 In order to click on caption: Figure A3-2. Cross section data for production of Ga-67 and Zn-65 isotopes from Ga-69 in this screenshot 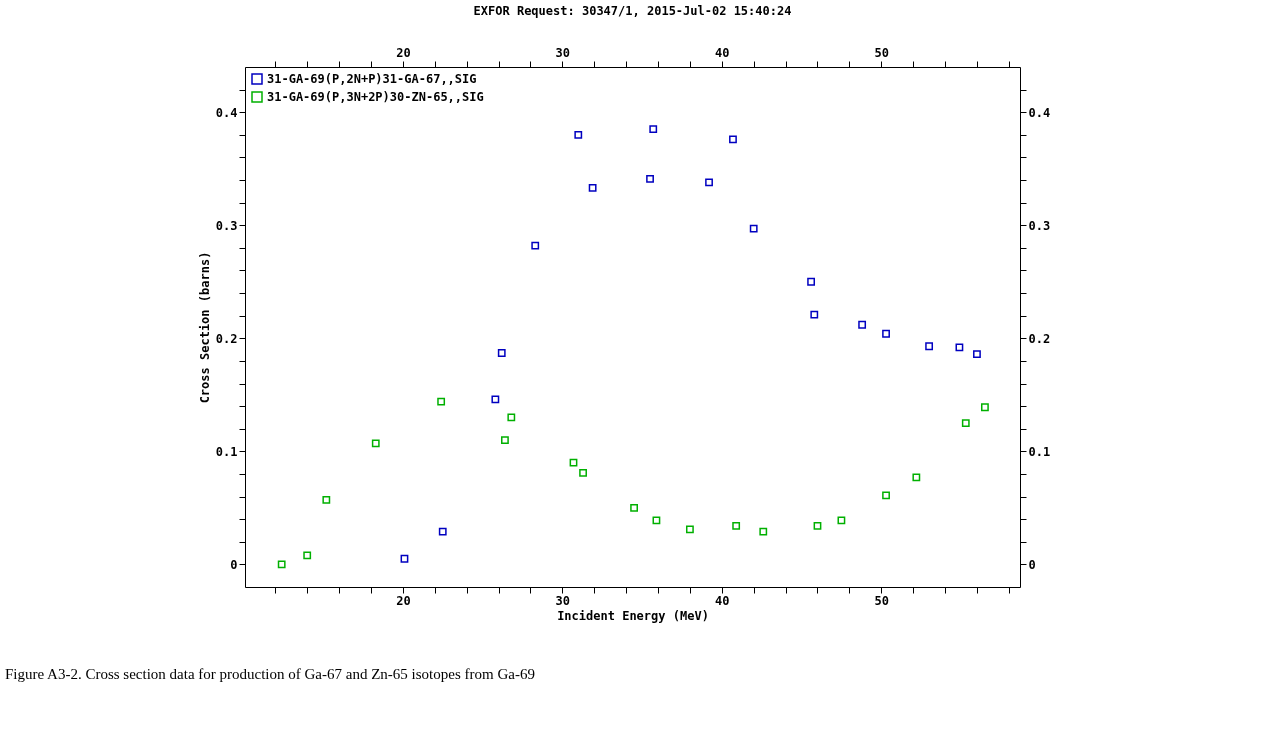, I will do `click(270, 674)`.